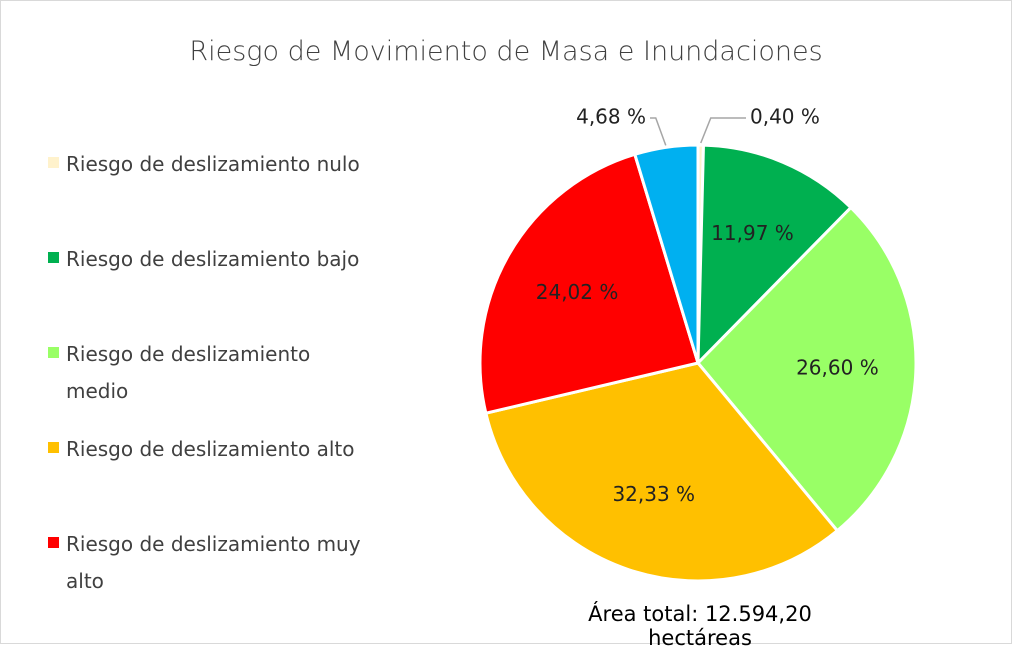 Image resolution: width=1012 pixels, height=650 pixels. What do you see at coordinates (700, 626) in the screenshot?
I see `annotation: Área total: 12.594,20 hectáreas` at bounding box center [700, 626].